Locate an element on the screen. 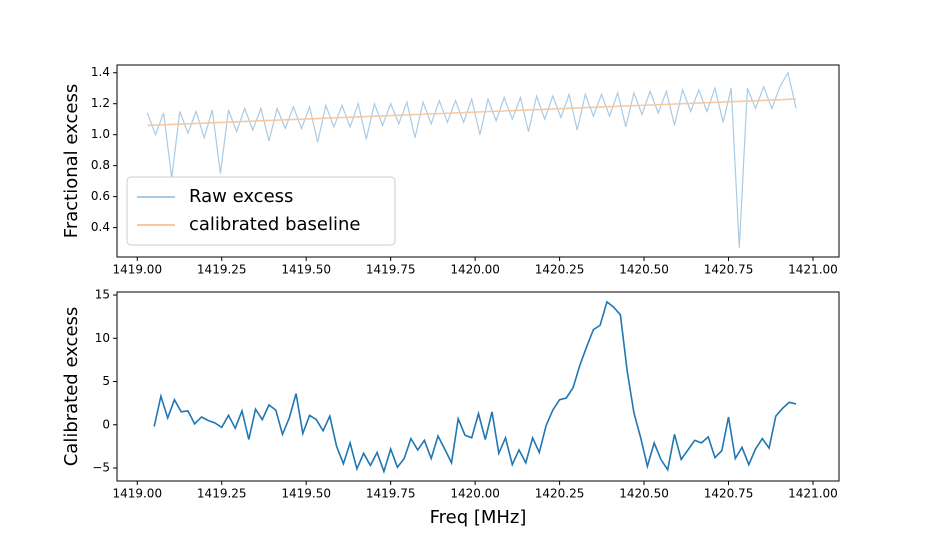 This screenshot has height=542, width=934. y-axis-label: Calibrated excess is located at coordinates (71, 387).